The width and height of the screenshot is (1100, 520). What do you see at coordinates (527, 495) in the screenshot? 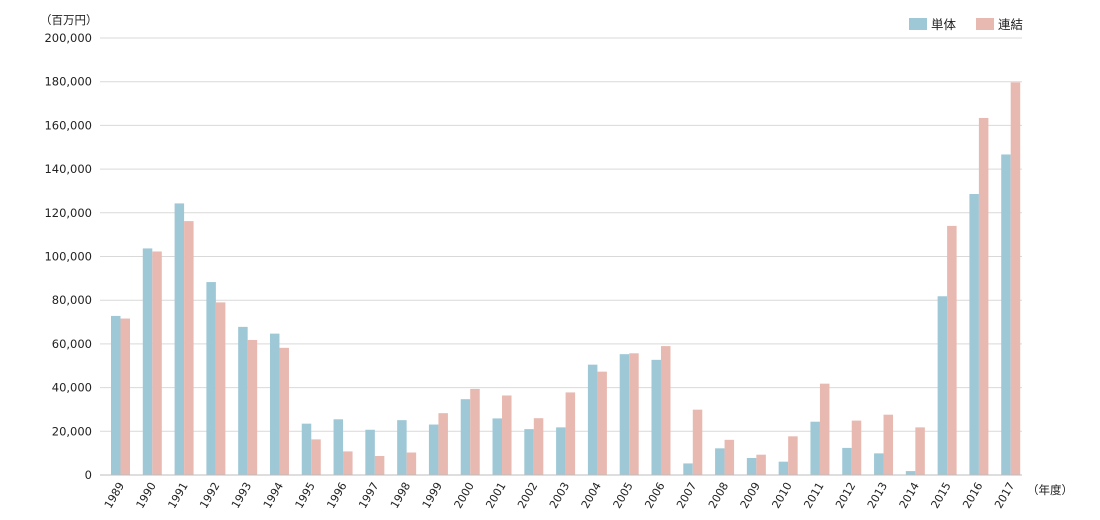
I see `x-tick-label: 2002` at bounding box center [527, 495].